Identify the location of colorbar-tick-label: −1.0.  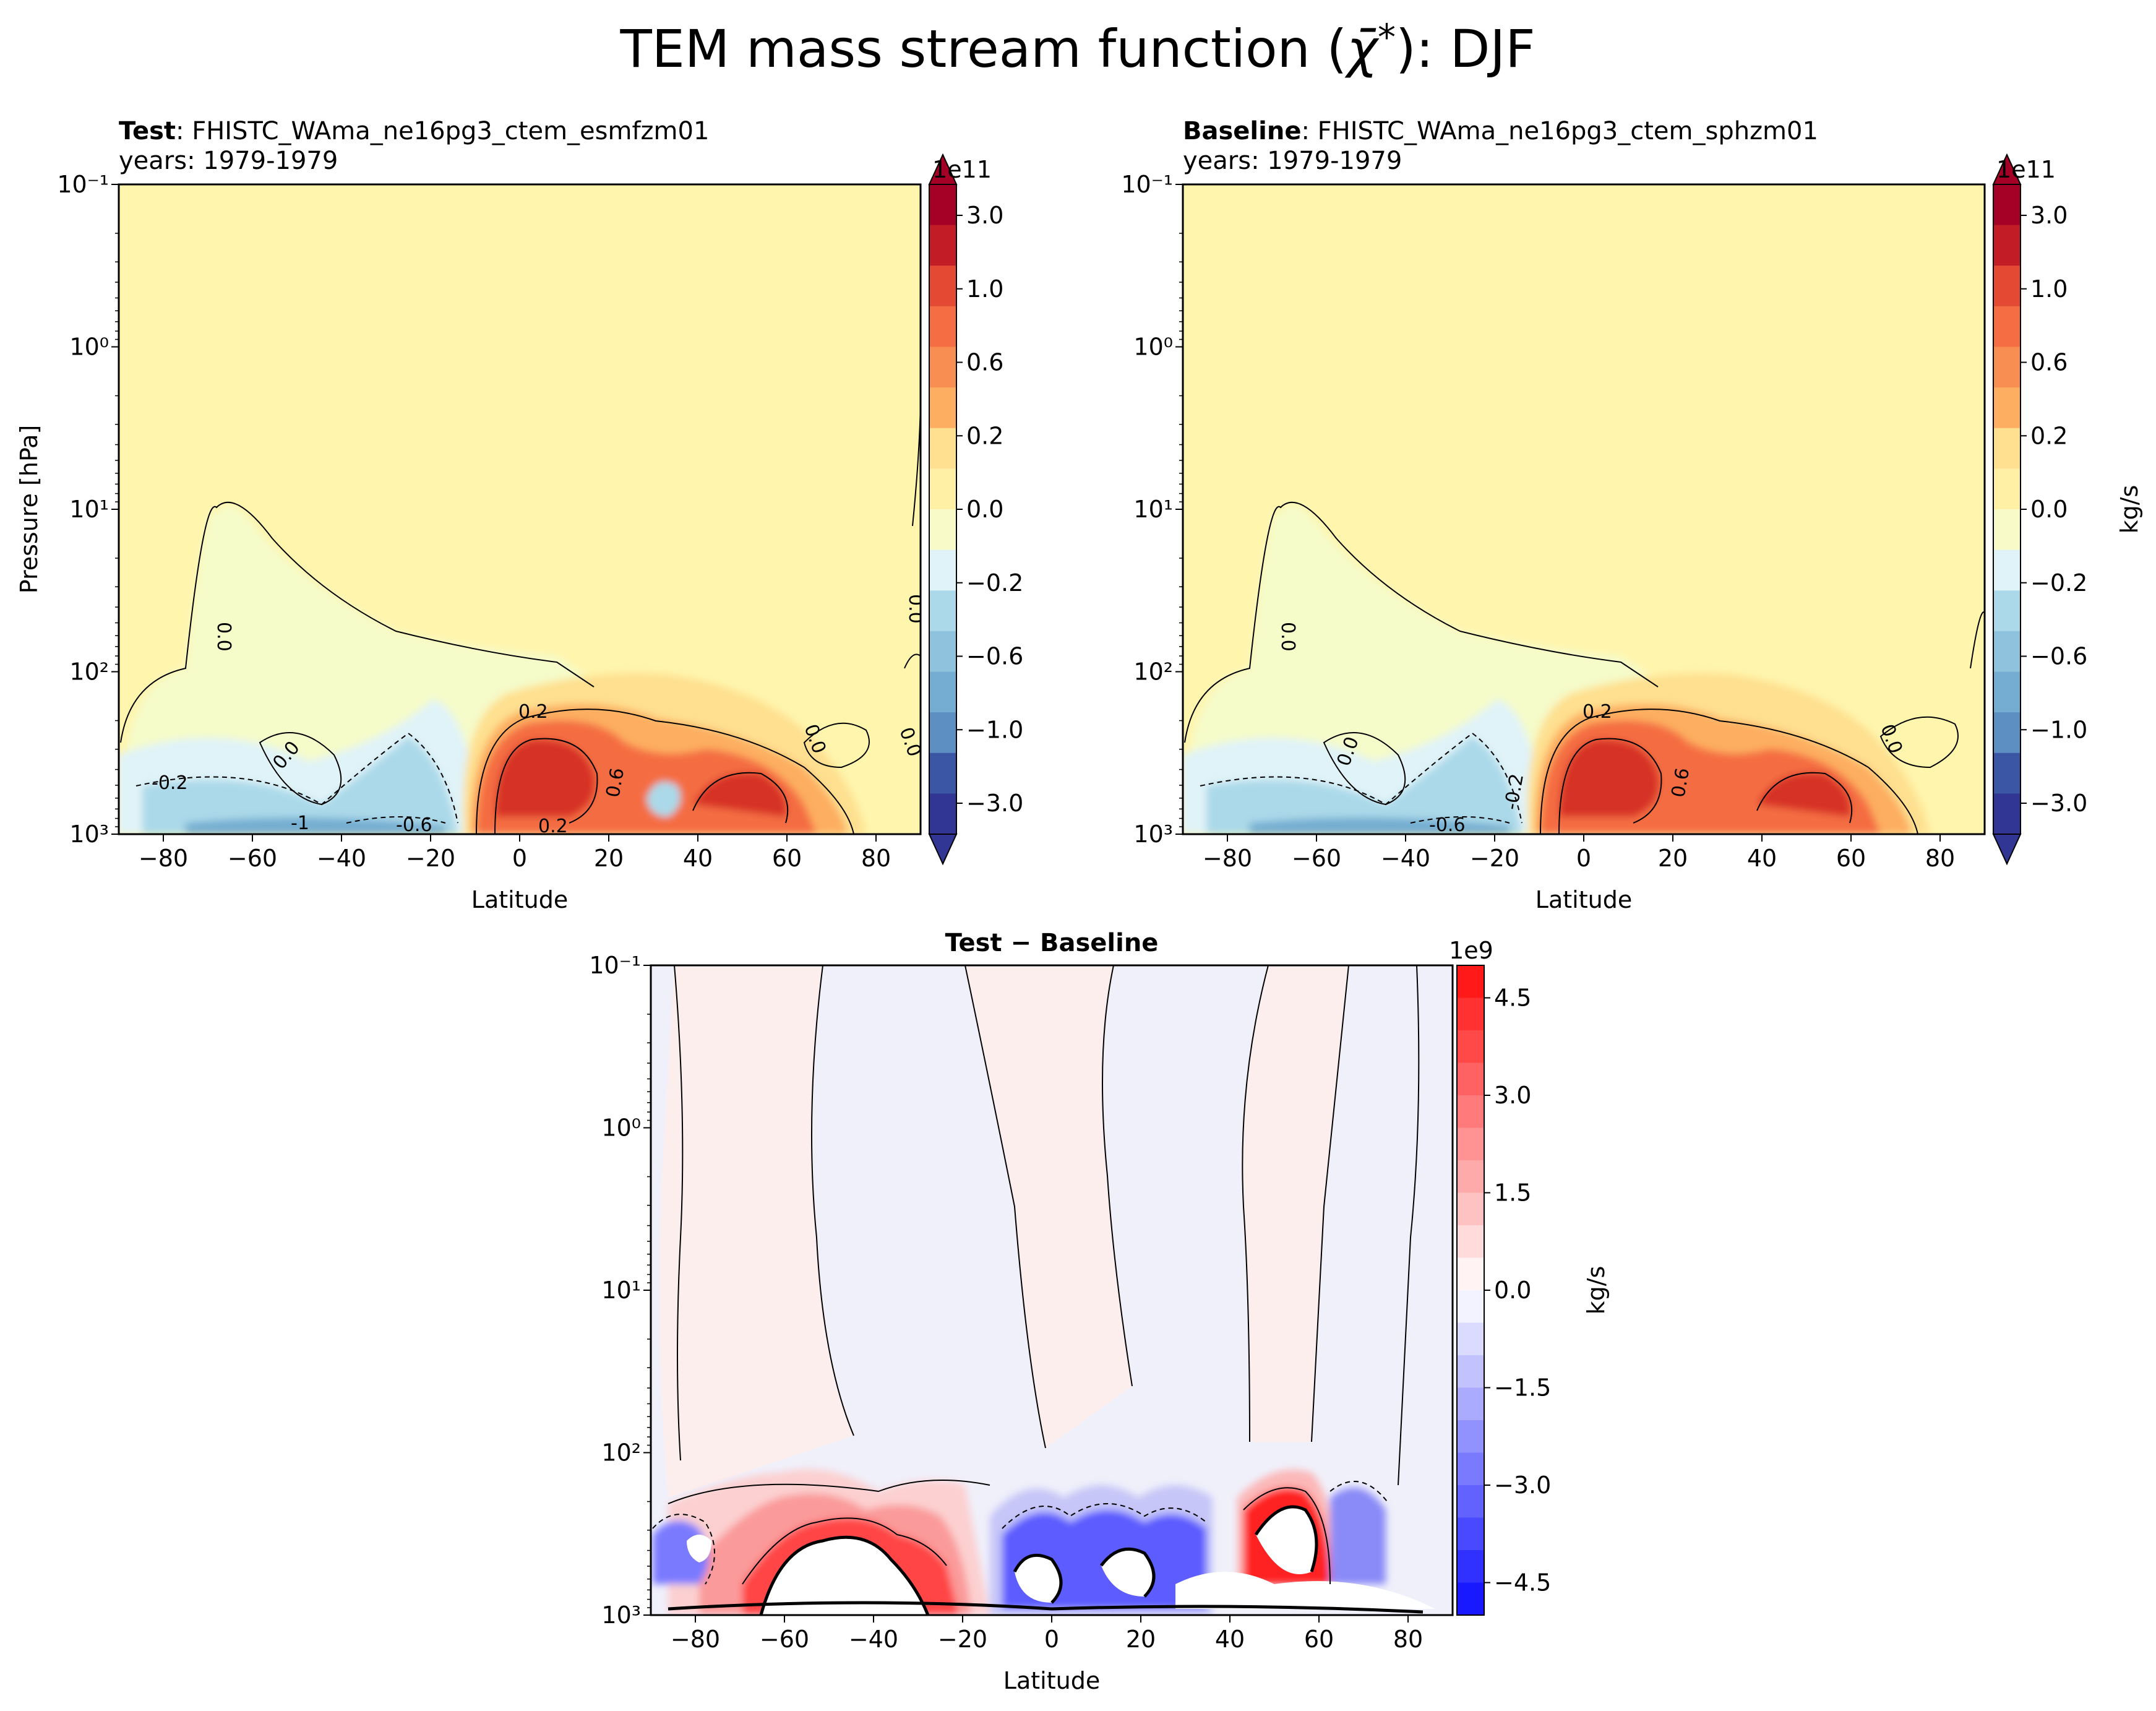
(994, 729).